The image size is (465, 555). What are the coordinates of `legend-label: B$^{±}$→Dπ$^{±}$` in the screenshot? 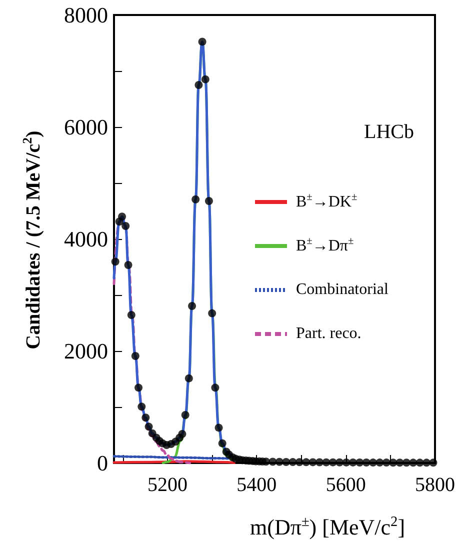 It's located at (325, 246).